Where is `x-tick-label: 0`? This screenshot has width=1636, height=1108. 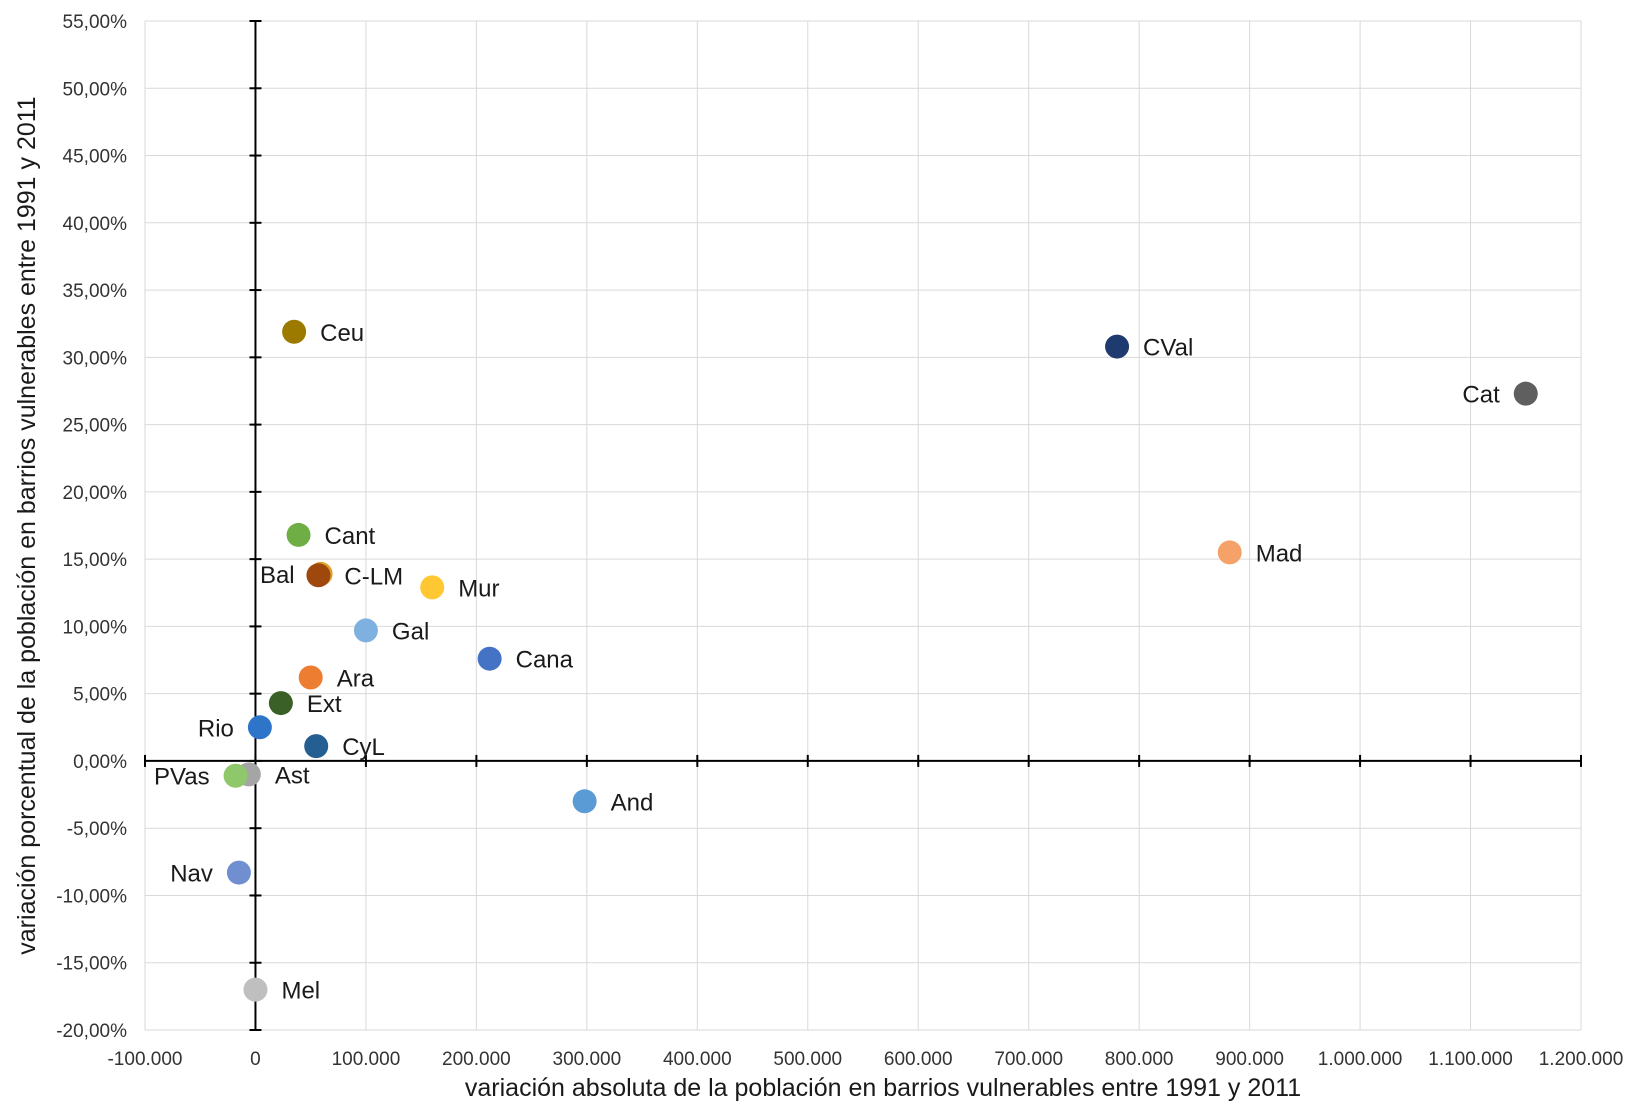
x-tick-label: 0 is located at coordinates (255, 1059).